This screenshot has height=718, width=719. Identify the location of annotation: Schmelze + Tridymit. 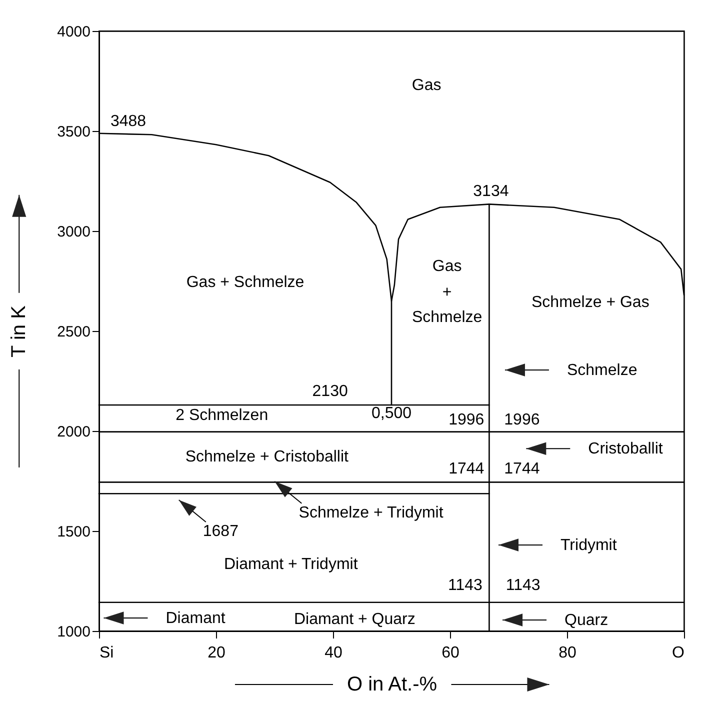
(371, 513).